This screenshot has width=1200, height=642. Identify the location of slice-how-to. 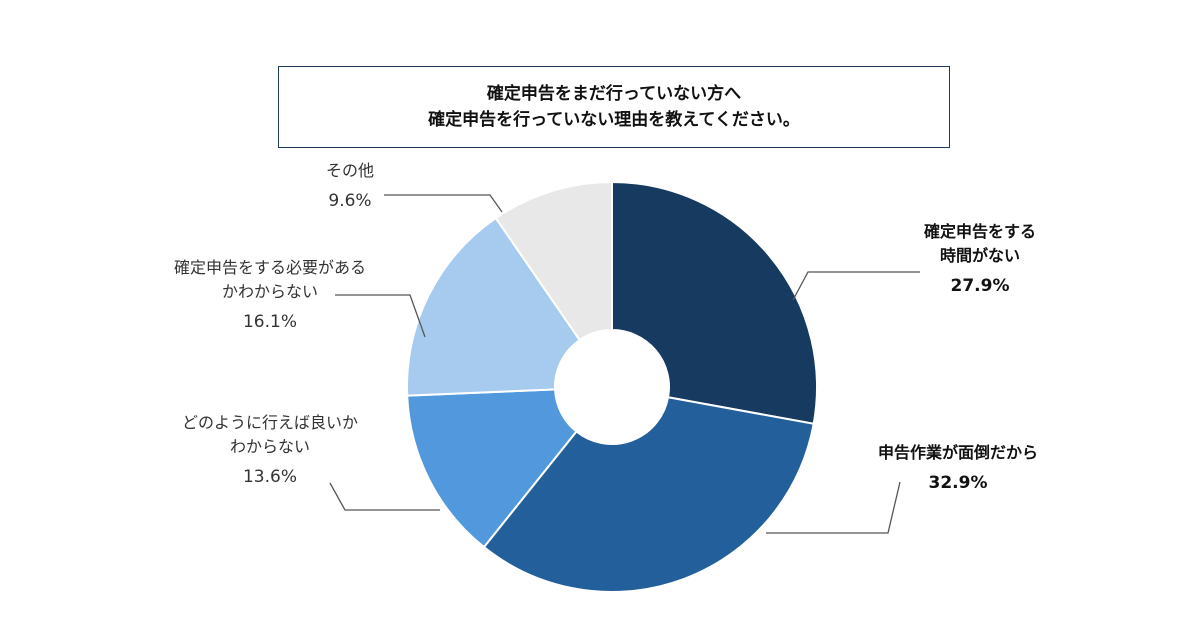
(492, 468).